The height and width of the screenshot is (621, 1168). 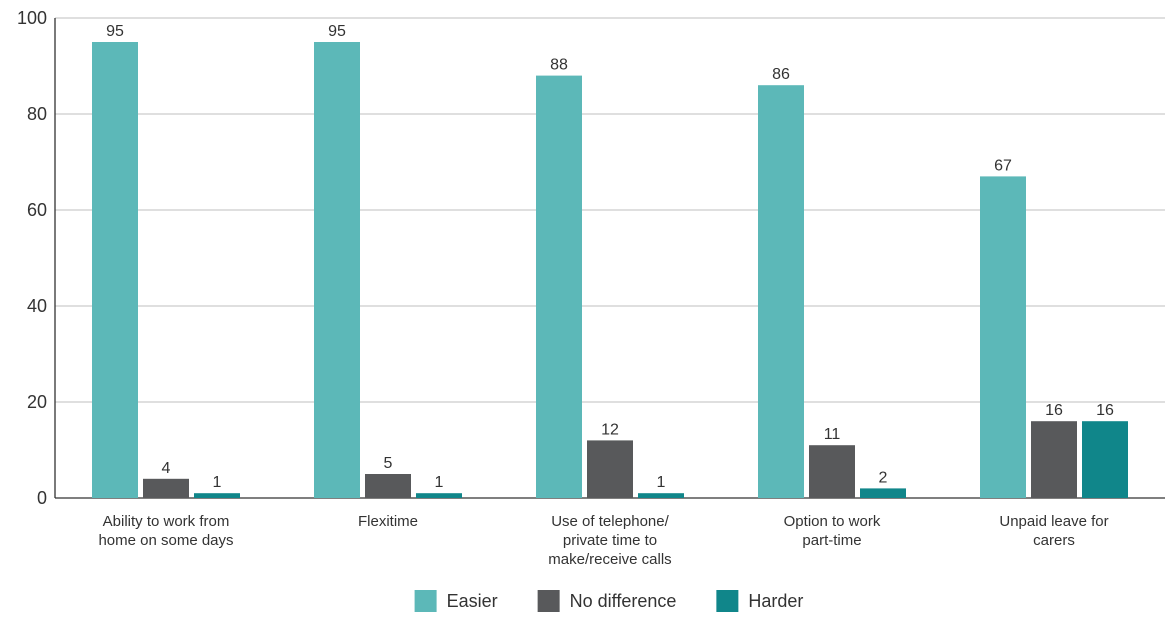 What do you see at coordinates (37, 306) in the screenshot?
I see `y-tick-label: 40` at bounding box center [37, 306].